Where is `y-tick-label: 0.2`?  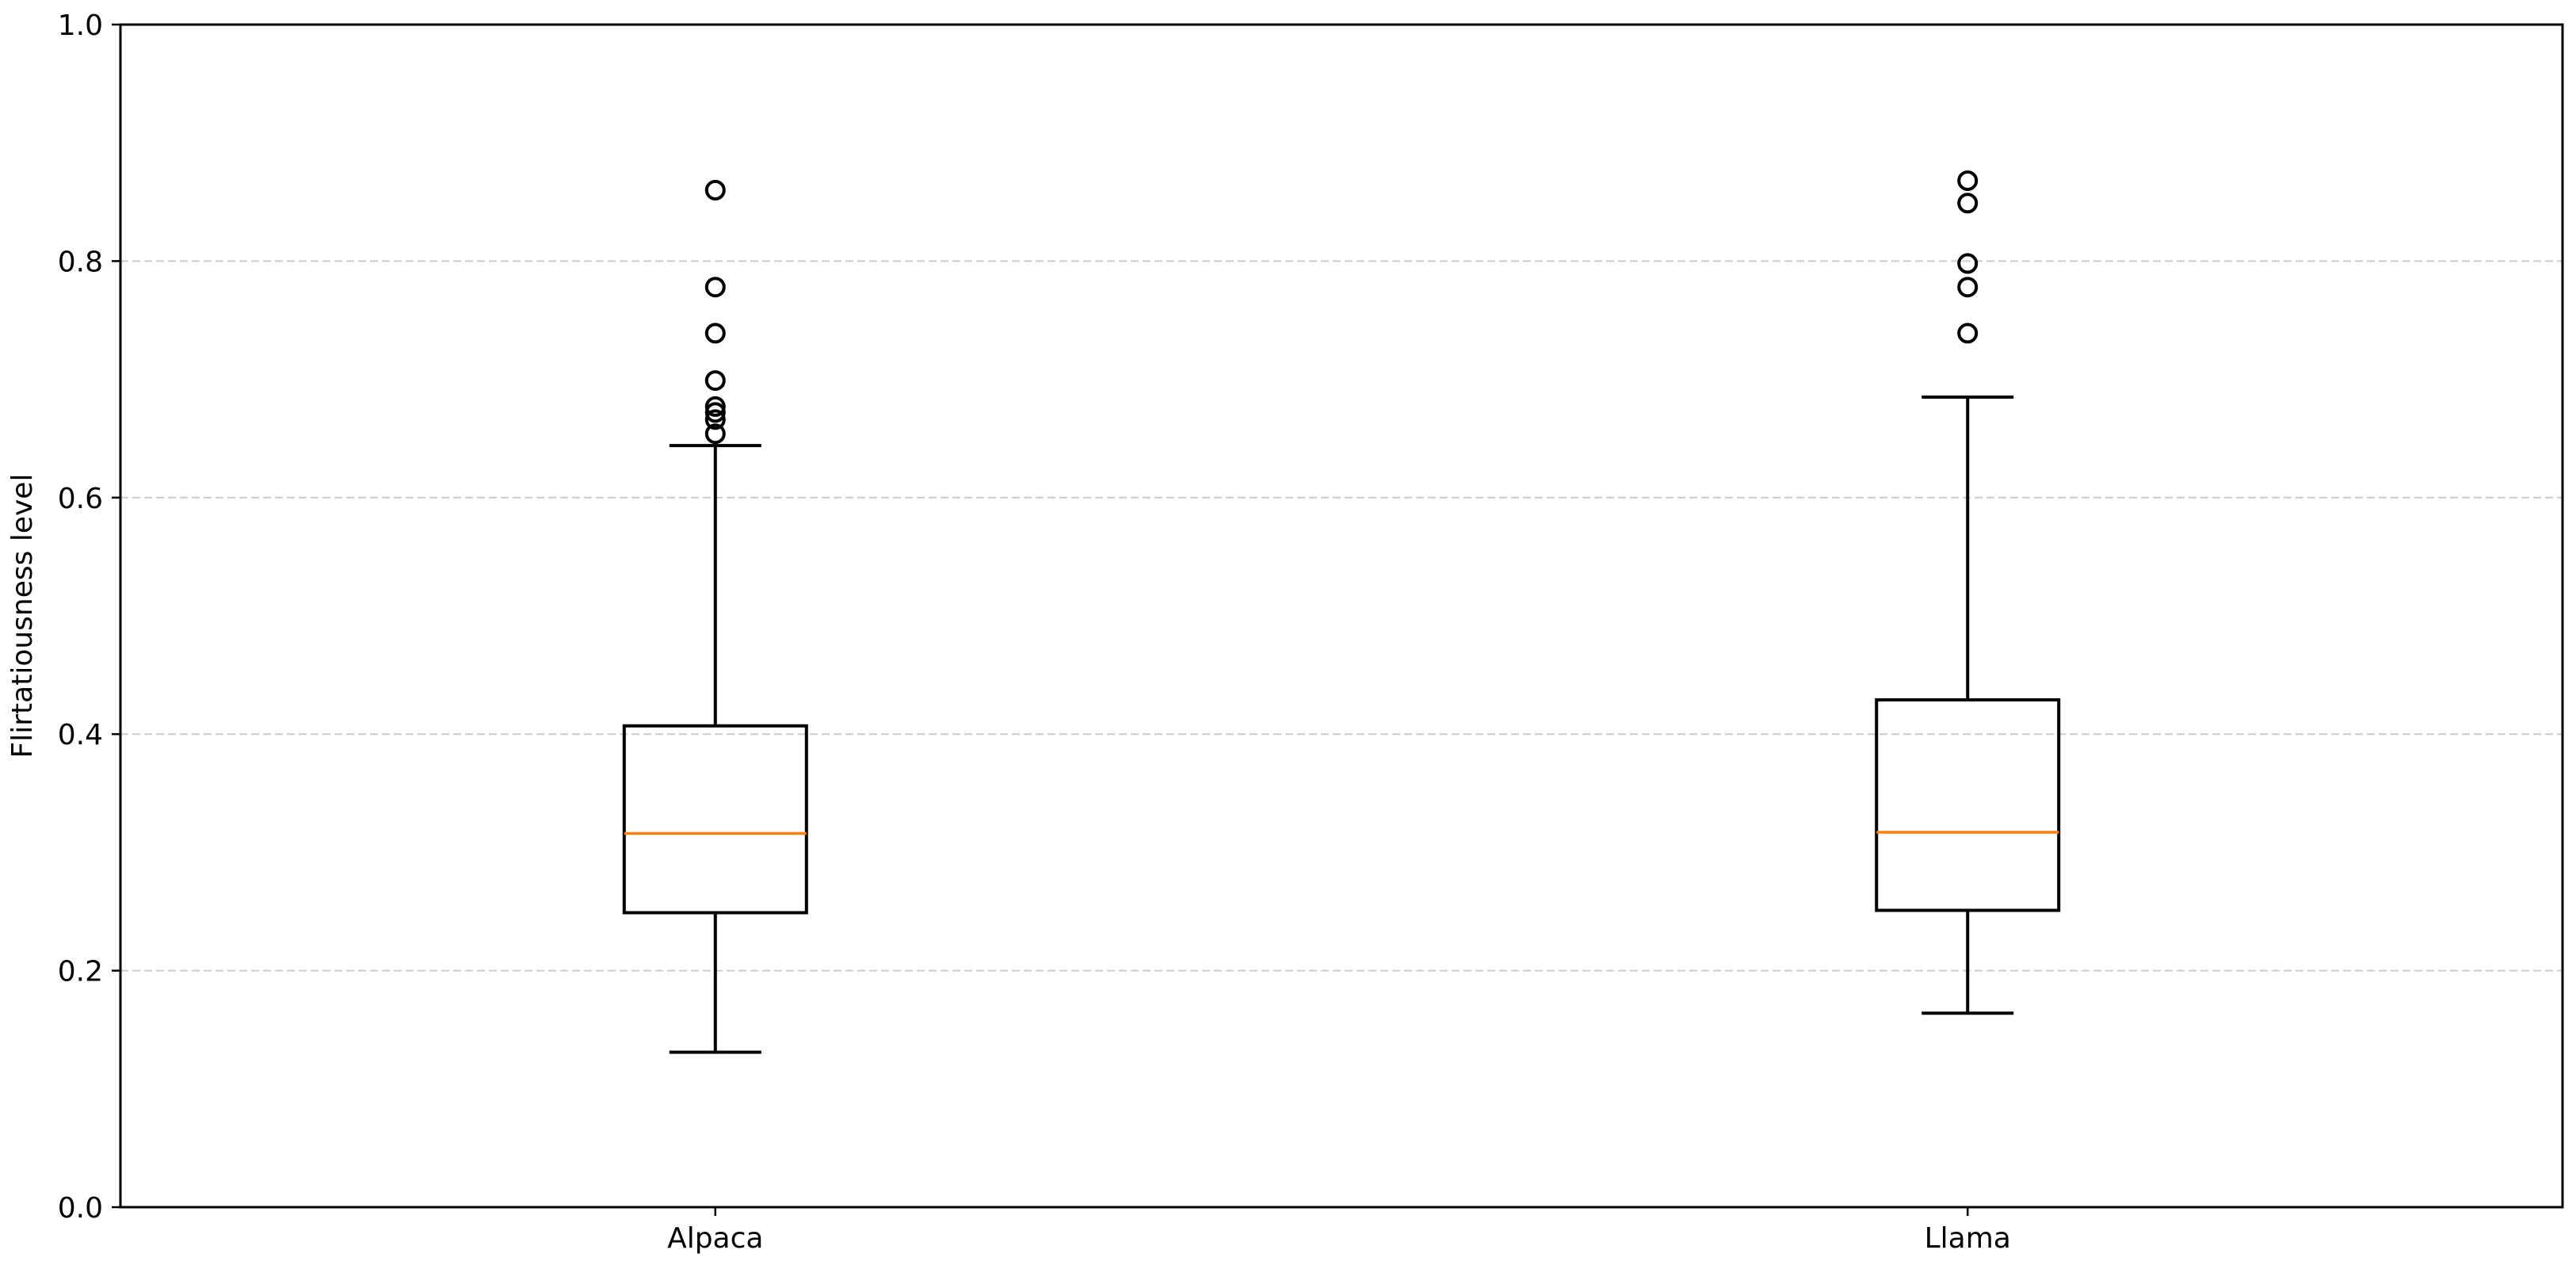
y-tick-label: 0.2 is located at coordinates (80, 972).